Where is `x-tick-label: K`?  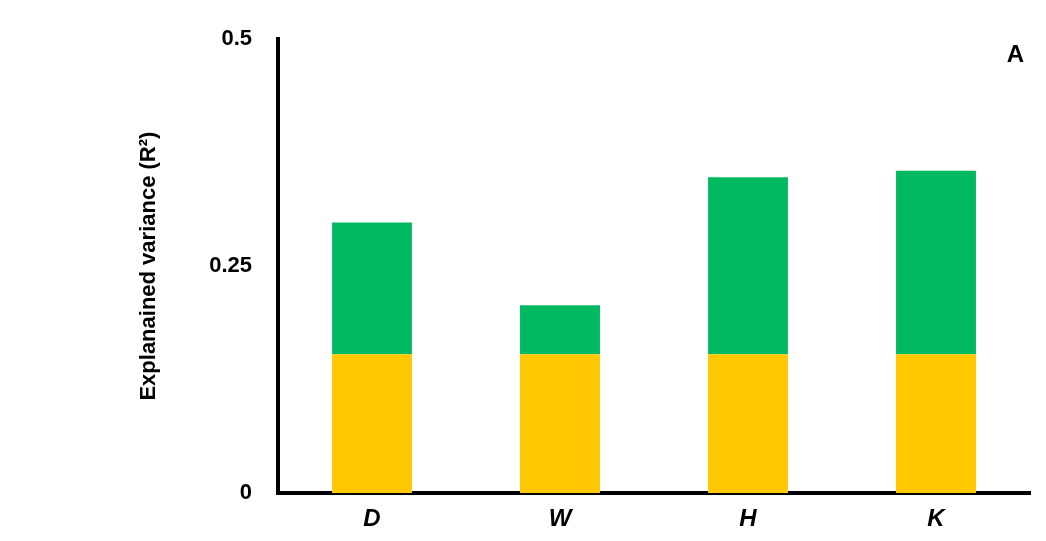 x-tick-label: K is located at coordinates (937, 518).